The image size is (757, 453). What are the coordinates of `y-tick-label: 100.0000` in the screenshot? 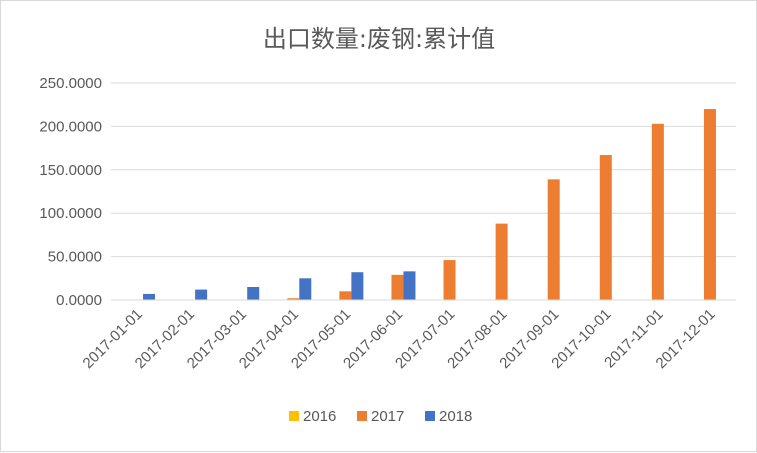 It's located at (70, 213).